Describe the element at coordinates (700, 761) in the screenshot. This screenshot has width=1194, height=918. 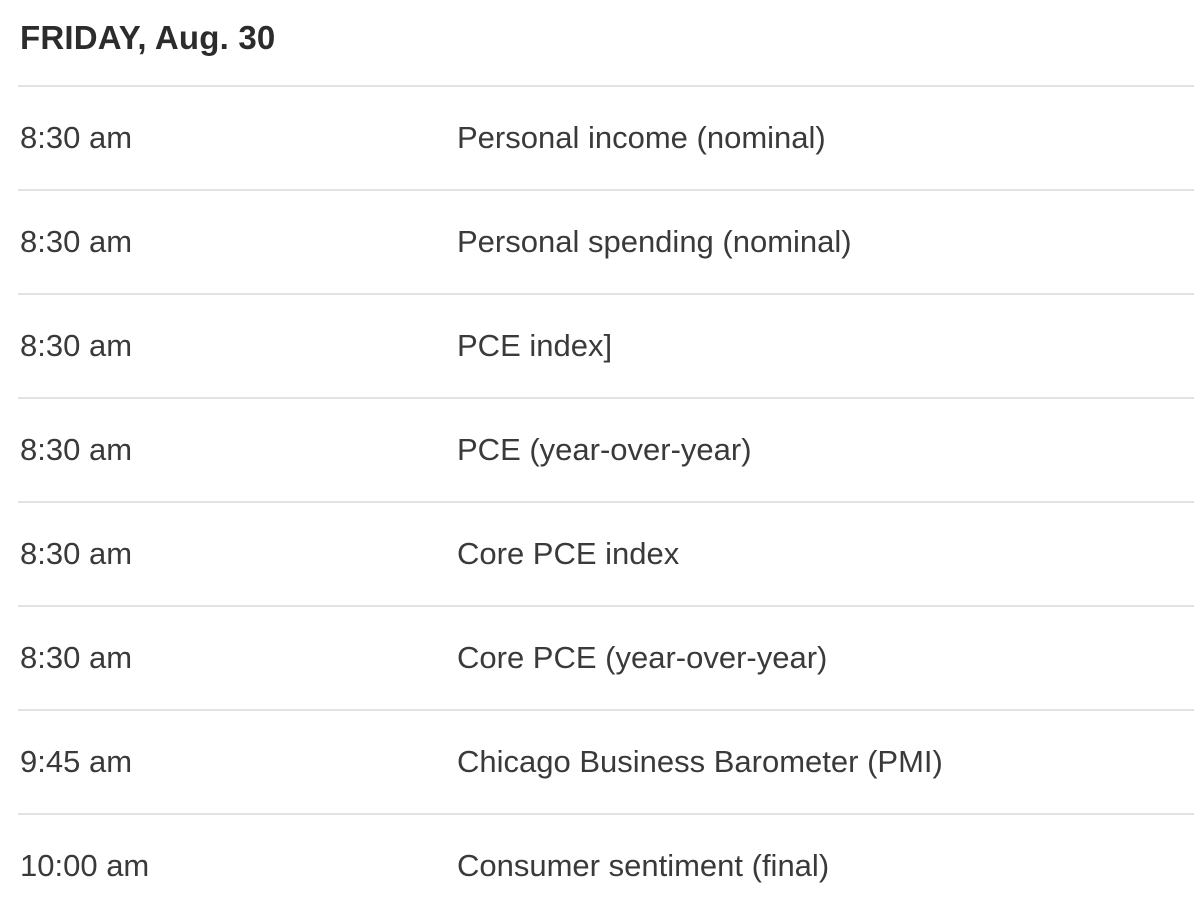
I see `event-report: Chicago Business Barometer (PMI)` at that location.